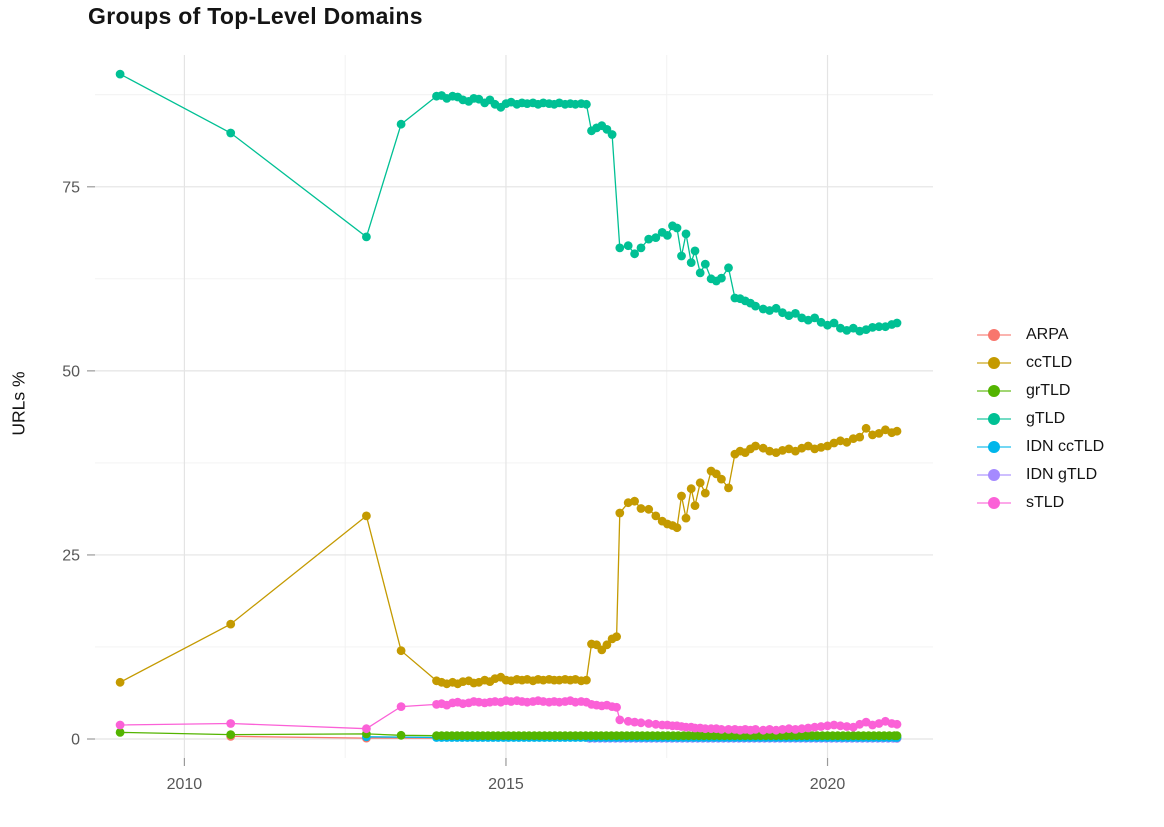 The width and height of the screenshot is (1164, 827). Describe the element at coordinates (71, 371) in the screenshot. I see `y-tick-label: 50` at that location.